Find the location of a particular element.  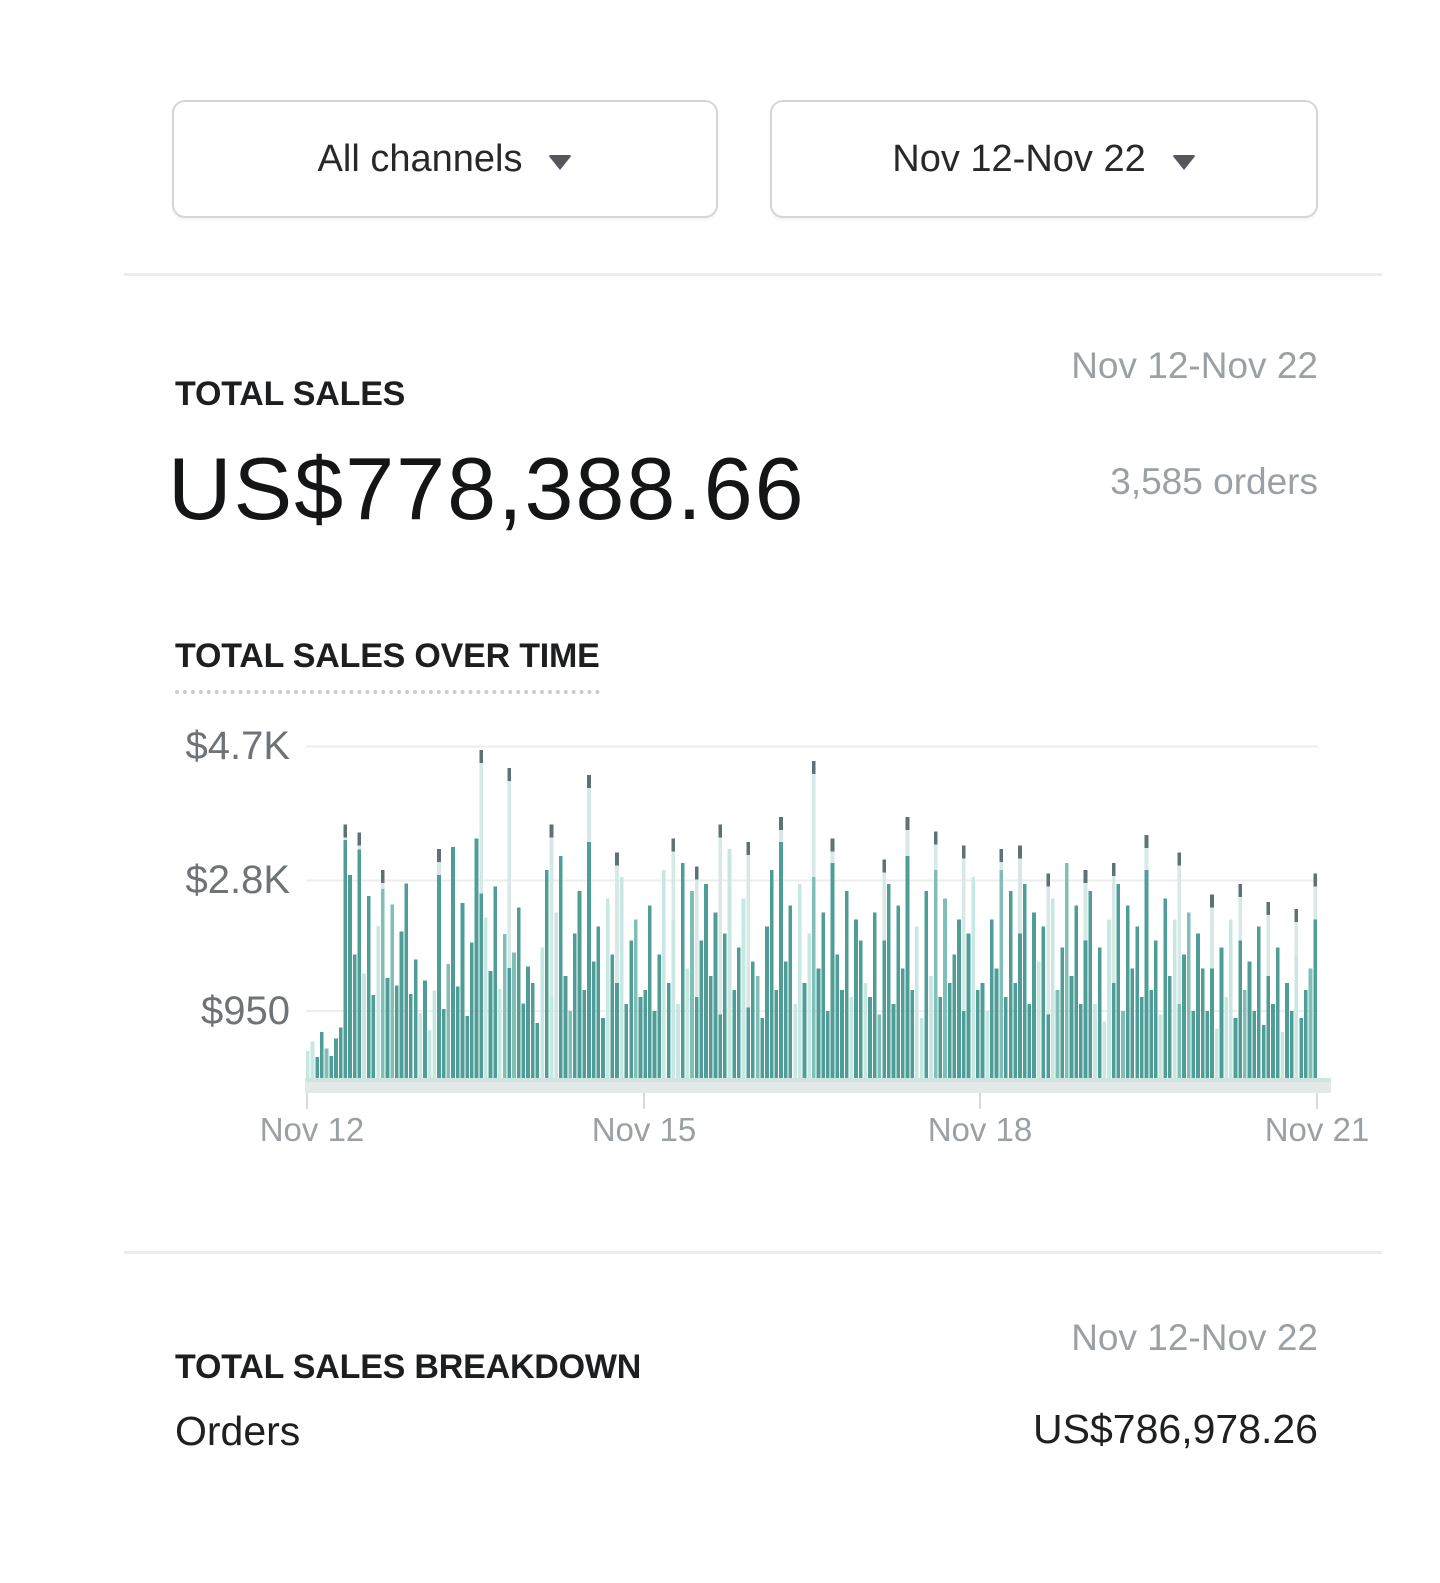

chart-baseline is located at coordinates (818, 1087).